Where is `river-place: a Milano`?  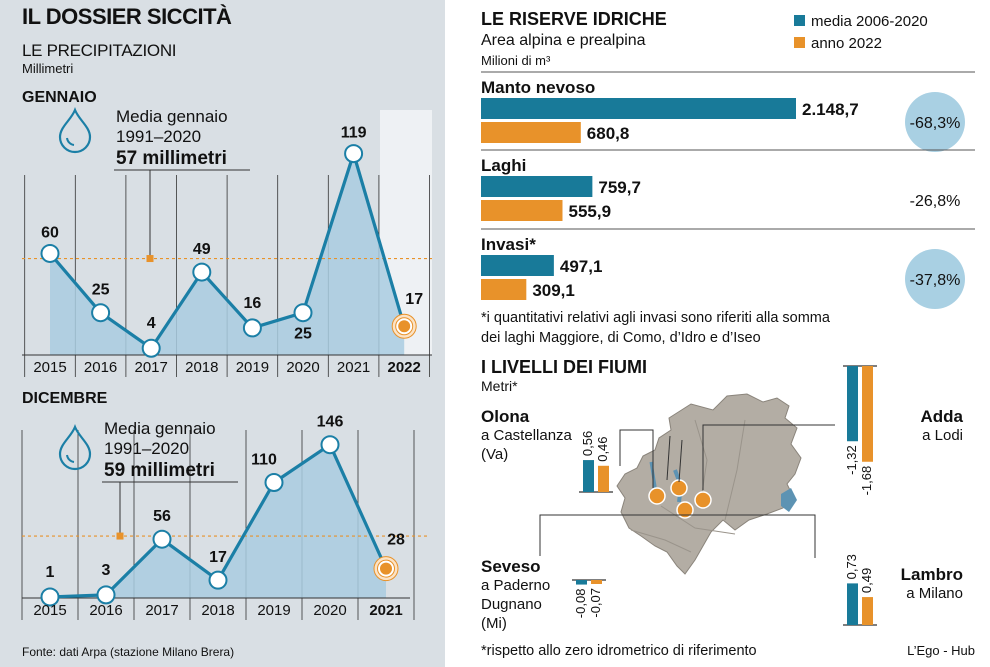 river-place: a Milano is located at coordinates (934, 593).